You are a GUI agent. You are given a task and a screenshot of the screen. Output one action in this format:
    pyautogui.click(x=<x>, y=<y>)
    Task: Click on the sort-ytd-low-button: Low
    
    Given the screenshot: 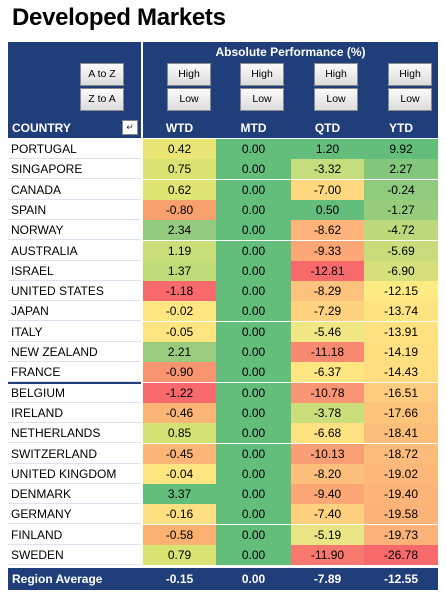 What is the action you would take?
    pyautogui.click(x=410, y=99)
    